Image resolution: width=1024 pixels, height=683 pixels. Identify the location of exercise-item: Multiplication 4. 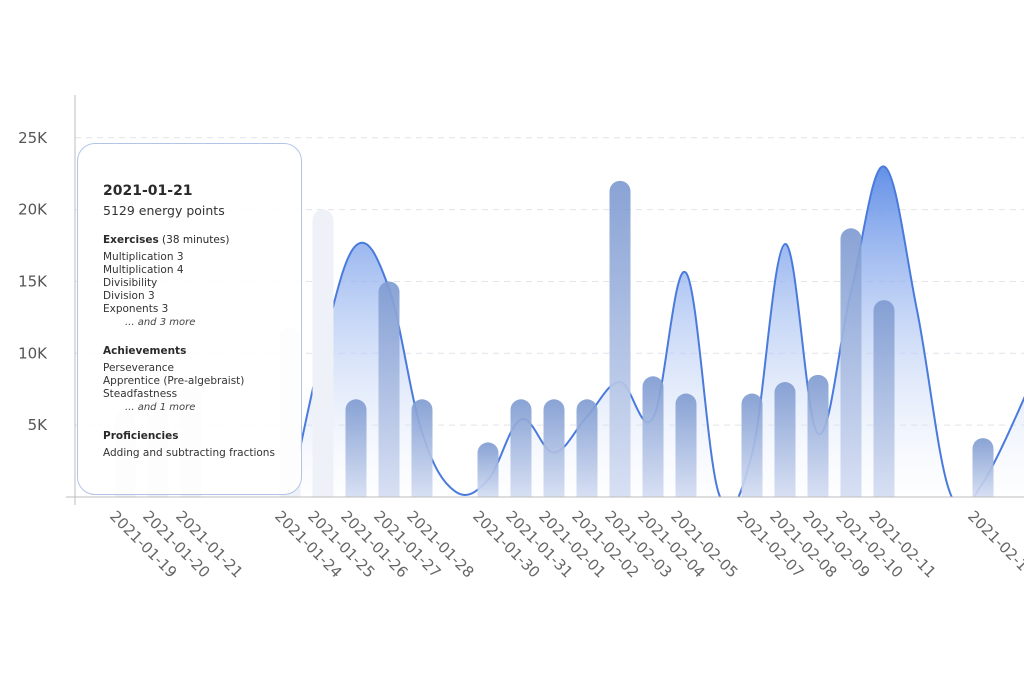
(143, 270).